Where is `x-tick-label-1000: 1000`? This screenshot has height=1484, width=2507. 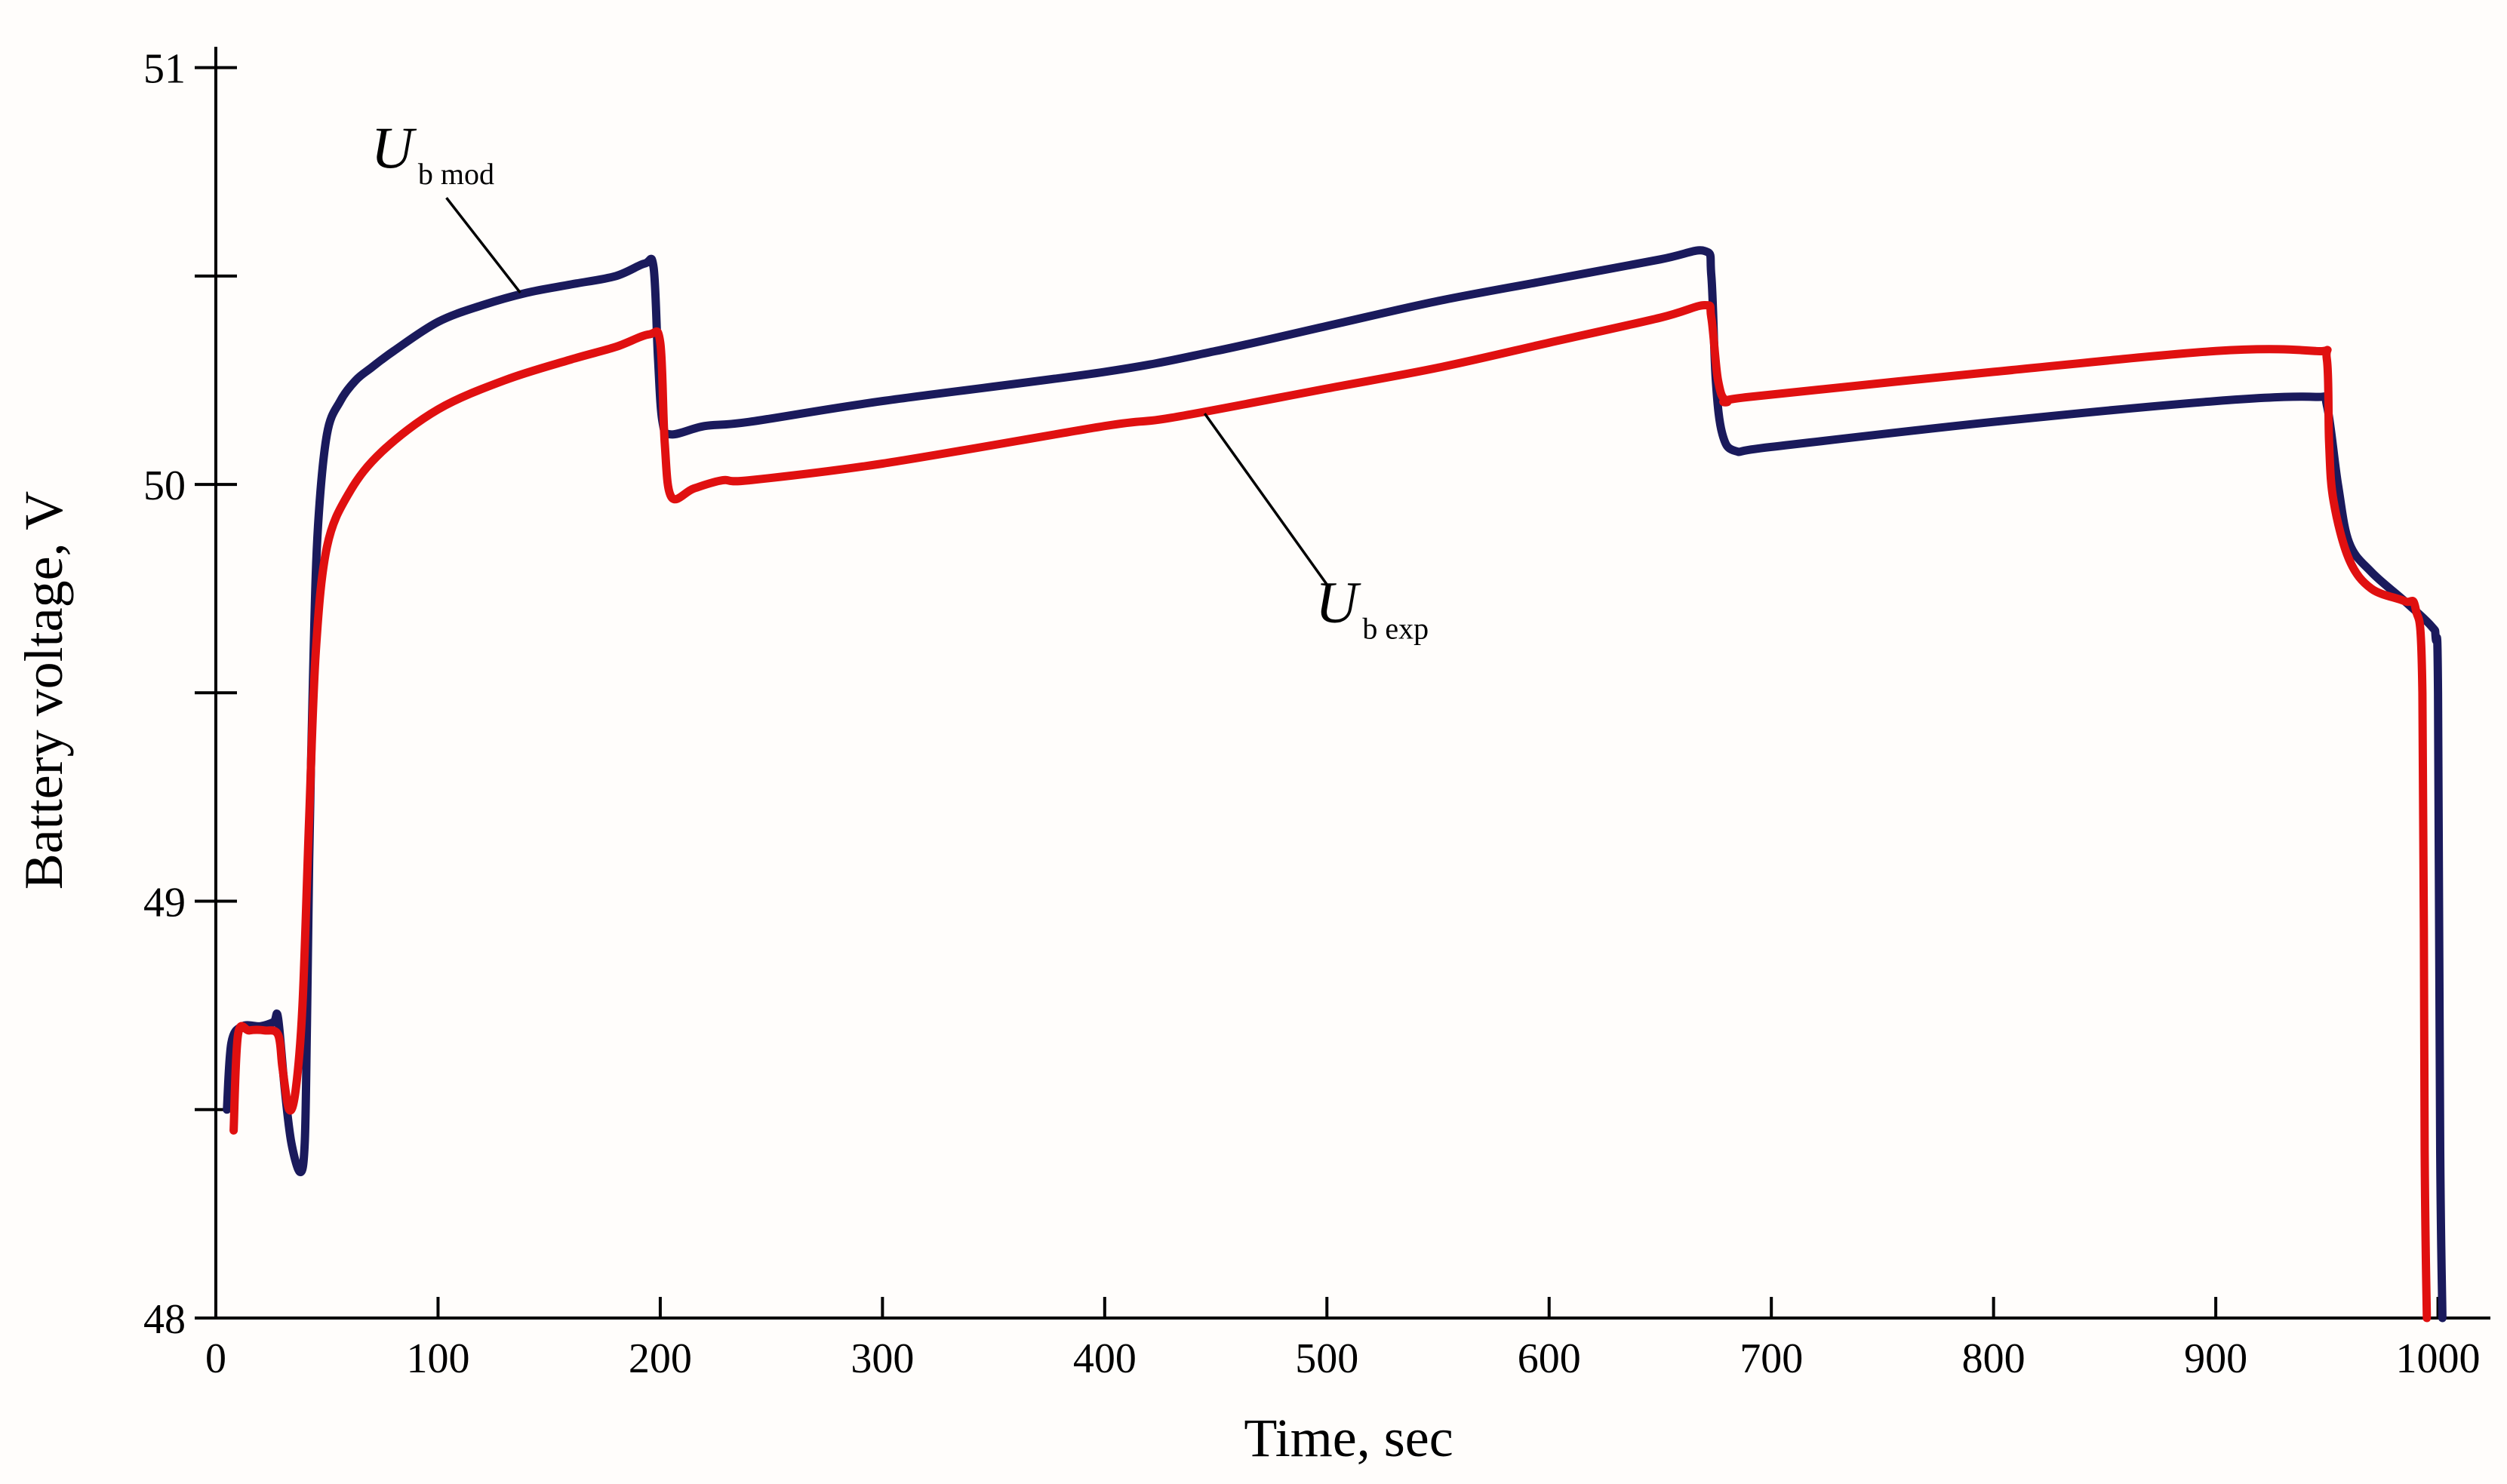
x-tick-label-1000: 1000 is located at coordinates (2438, 1358).